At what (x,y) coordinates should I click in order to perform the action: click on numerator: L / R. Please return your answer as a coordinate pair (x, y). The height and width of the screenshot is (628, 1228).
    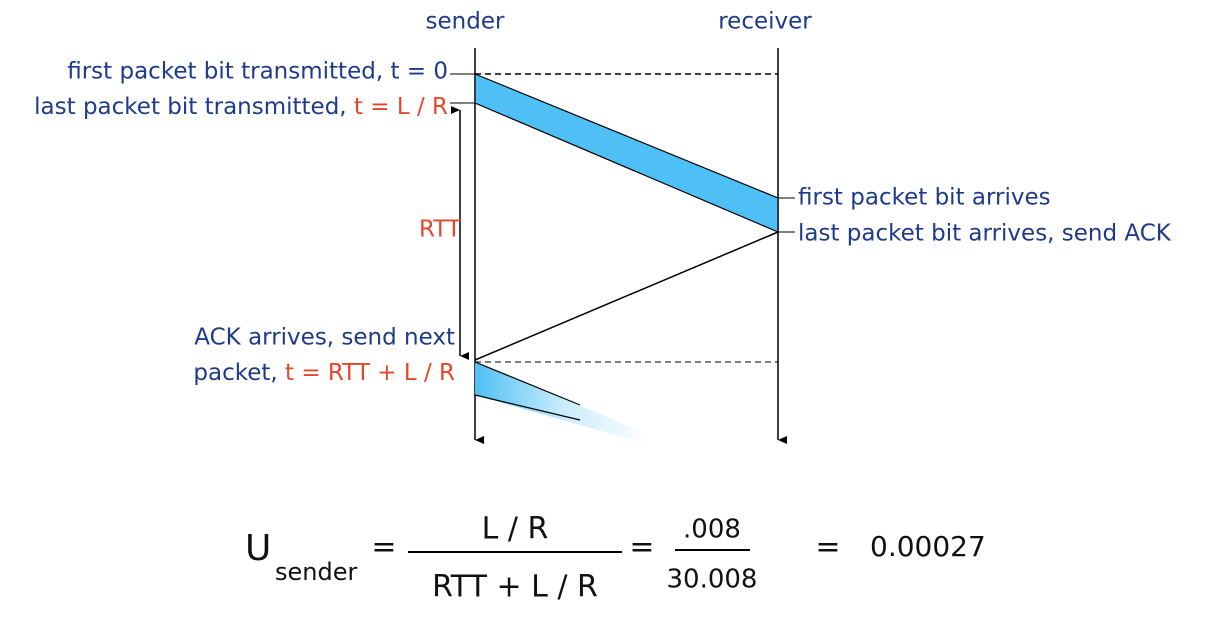
    Looking at the image, I should click on (515, 529).